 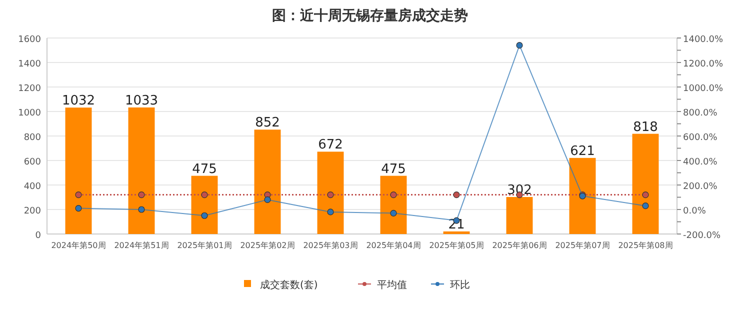 What do you see at coordinates (33, 163) in the screenshot?
I see `y-tick-label: 600` at bounding box center [33, 163].